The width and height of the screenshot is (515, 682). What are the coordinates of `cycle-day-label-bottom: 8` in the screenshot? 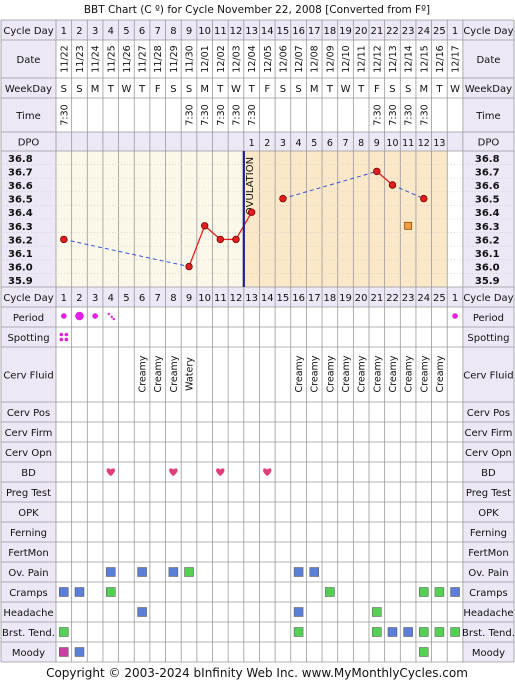 It's located at (173, 298).